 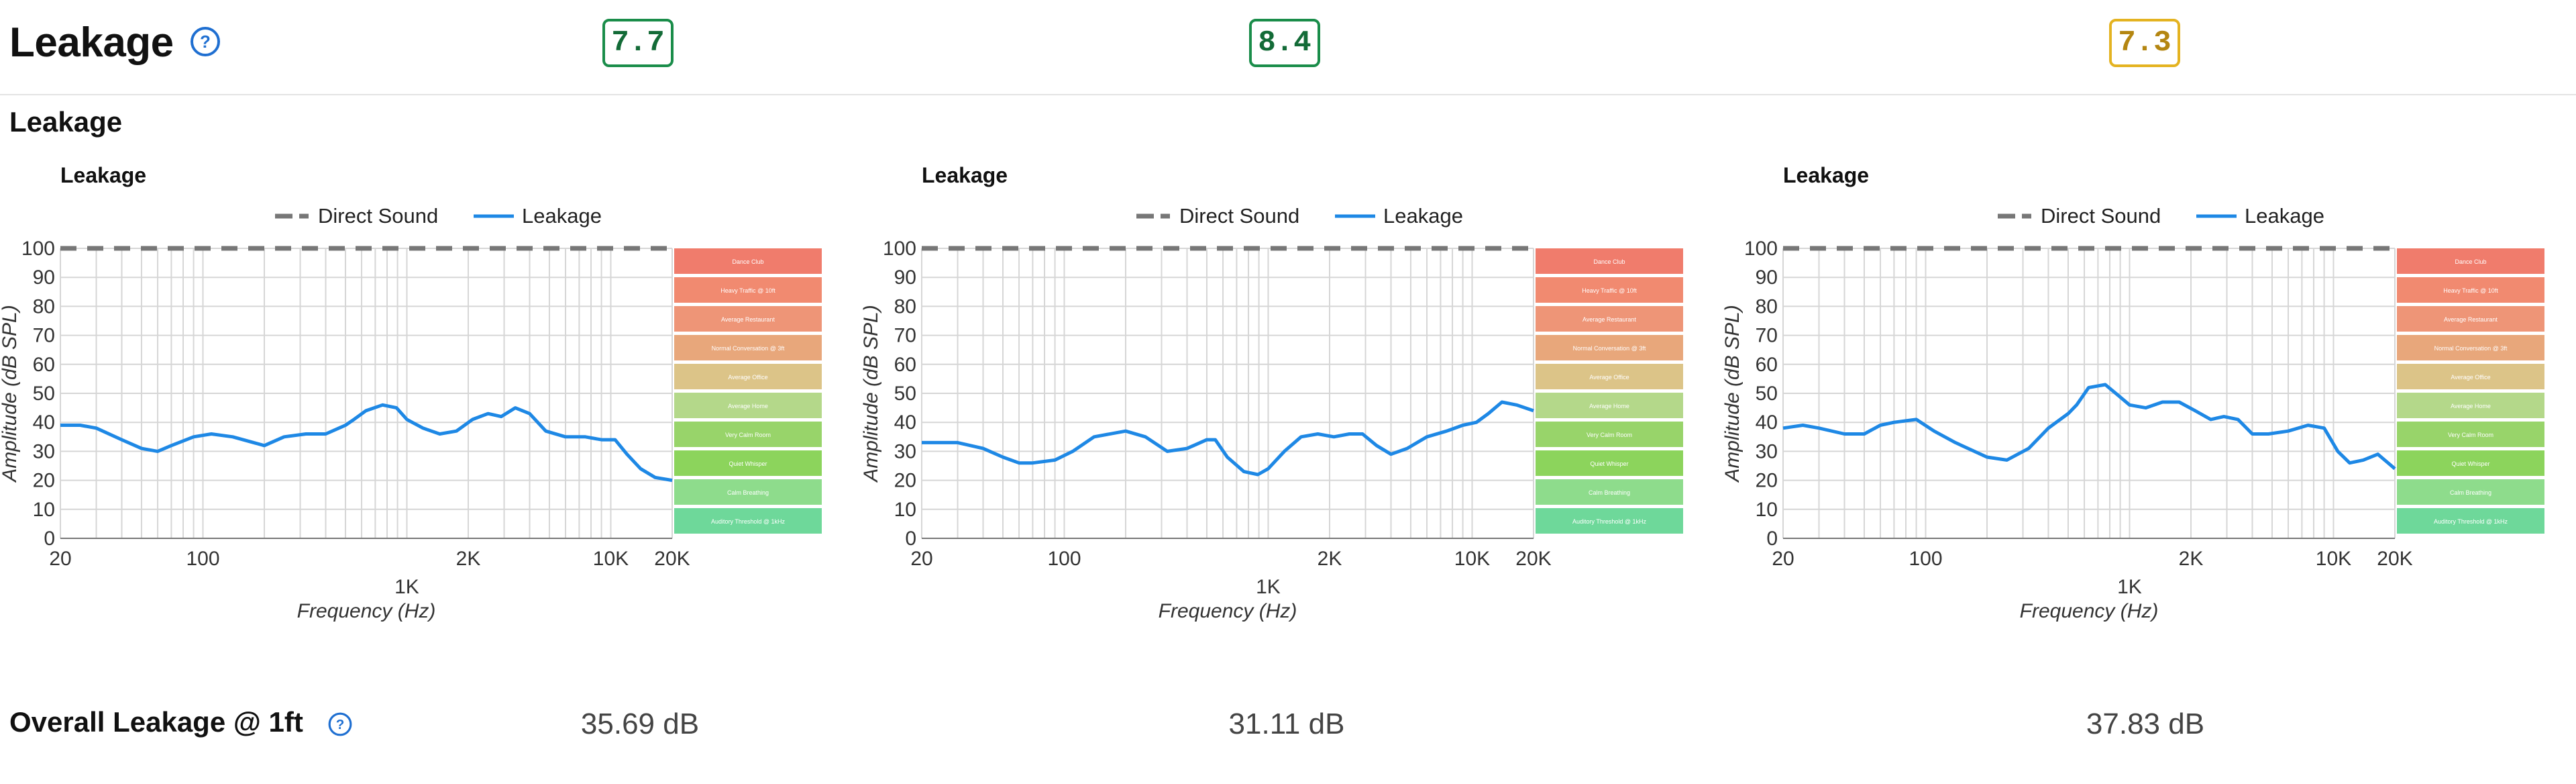 I want to click on y-tick-label: 80, so click(x=1767, y=306).